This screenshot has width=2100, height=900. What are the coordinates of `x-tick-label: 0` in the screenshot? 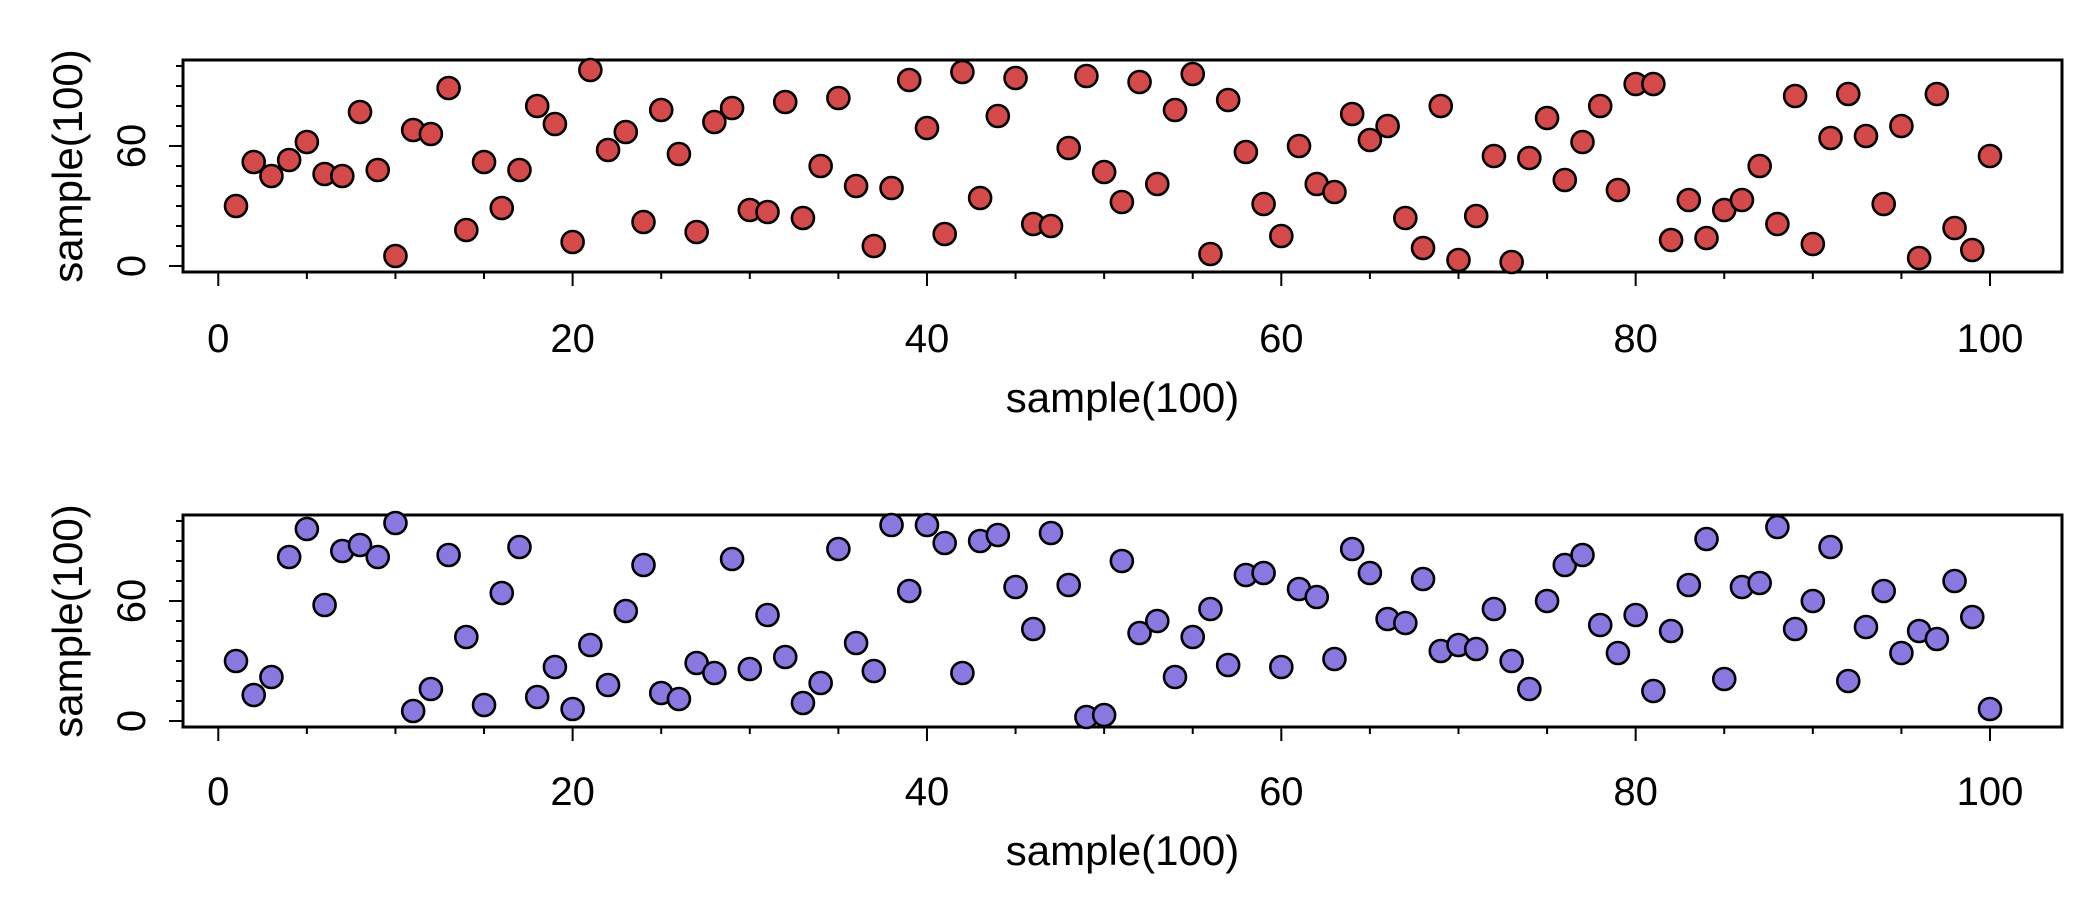 It's located at (218, 792).